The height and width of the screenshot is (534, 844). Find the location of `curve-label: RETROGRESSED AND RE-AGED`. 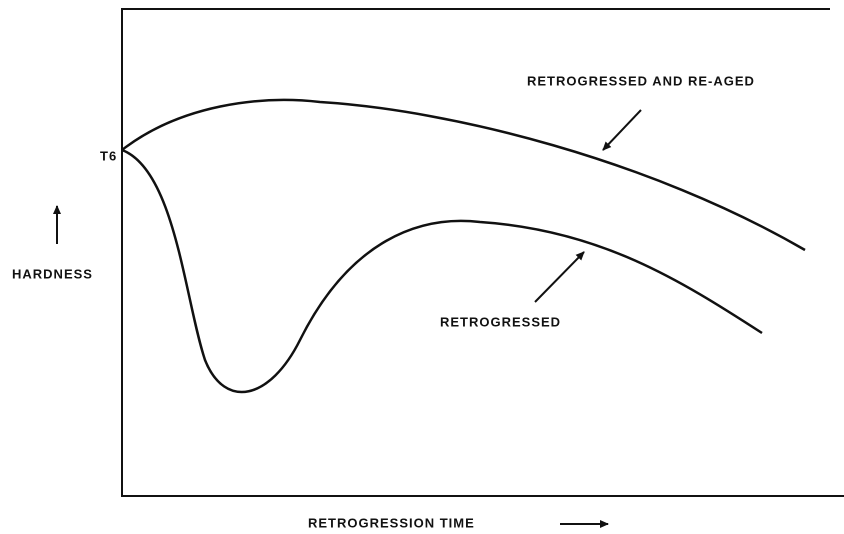

curve-label: RETROGRESSED AND RE-AGED is located at coordinates (641, 80).